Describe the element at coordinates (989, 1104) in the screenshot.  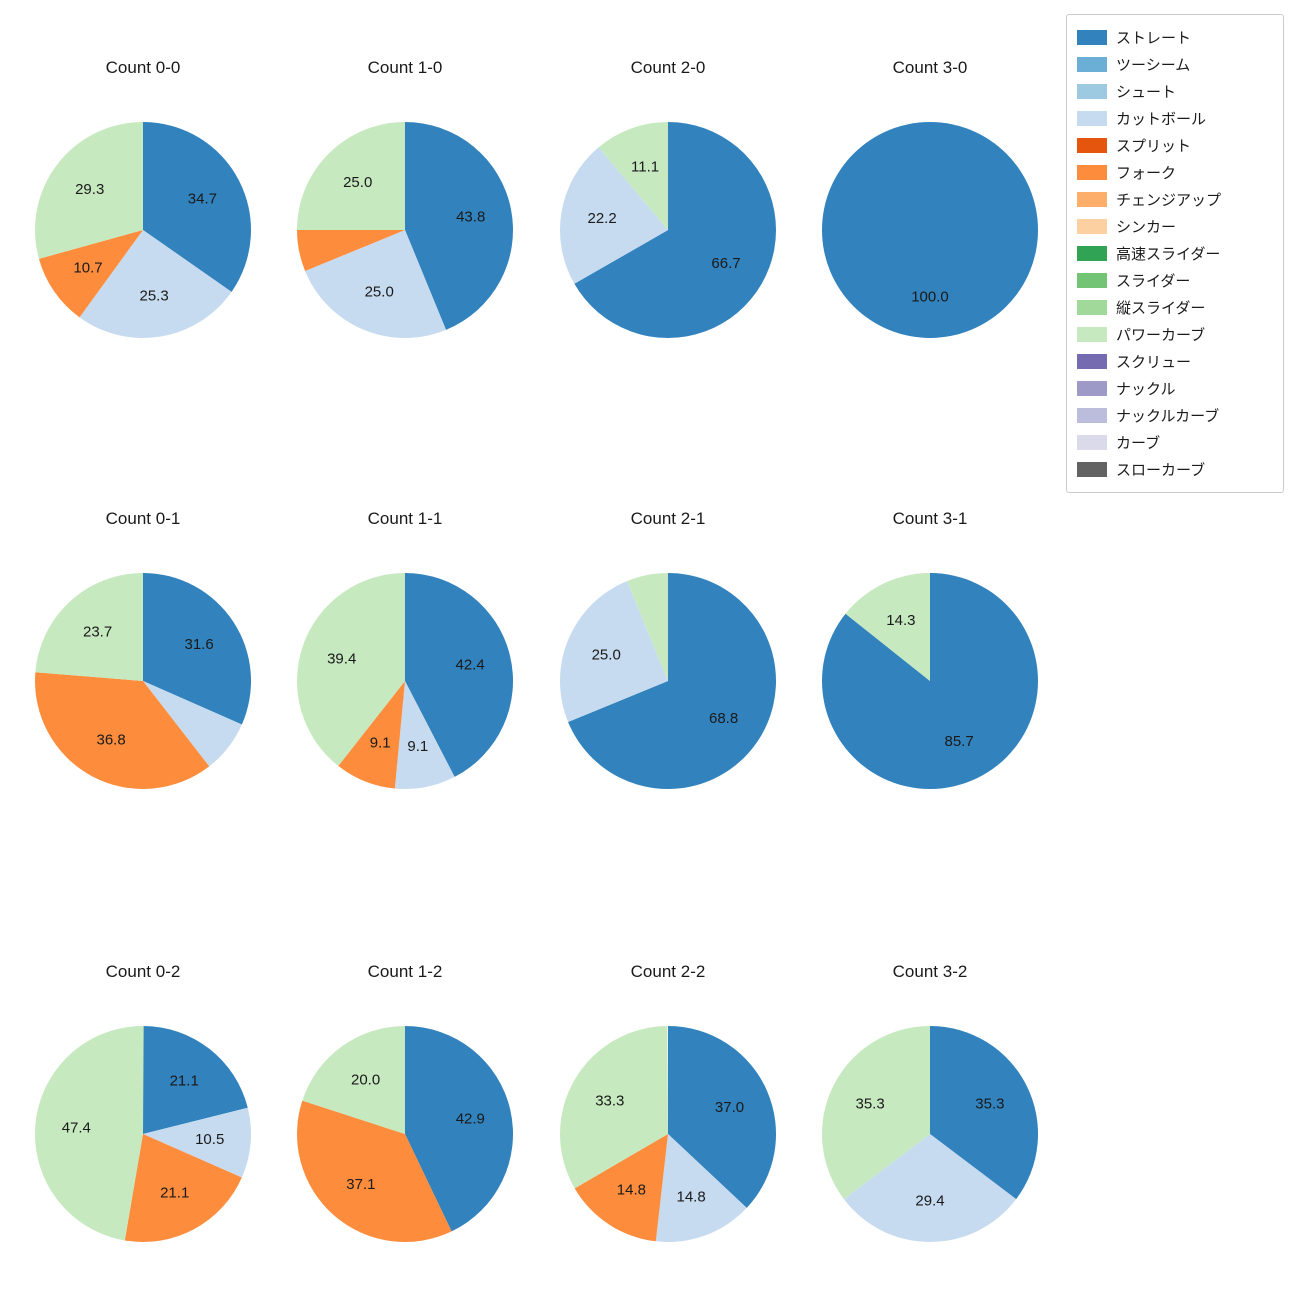
I see `slice-percentage-label: 35.3` at that location.